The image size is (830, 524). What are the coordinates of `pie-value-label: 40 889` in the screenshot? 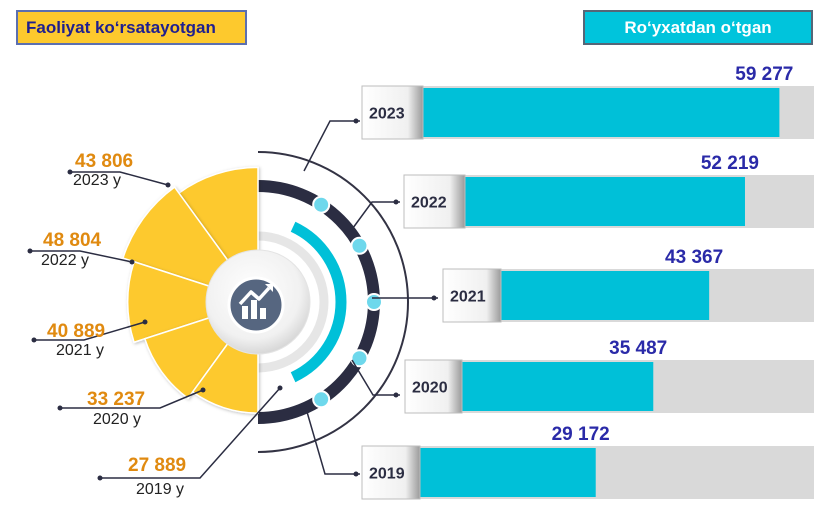 It's located at (76, 331).